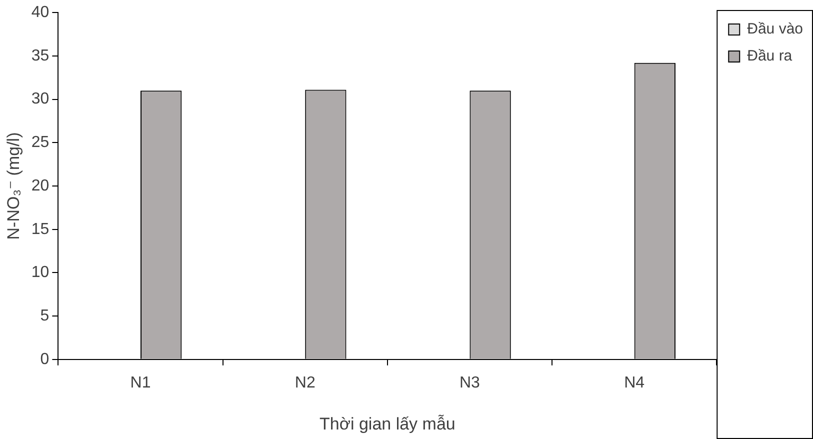 The width and height of the screenshot is (813, 439). Describe the element at coordinates (40, 273) in the screenshot. I see `y-tick-label: 10` at that location.